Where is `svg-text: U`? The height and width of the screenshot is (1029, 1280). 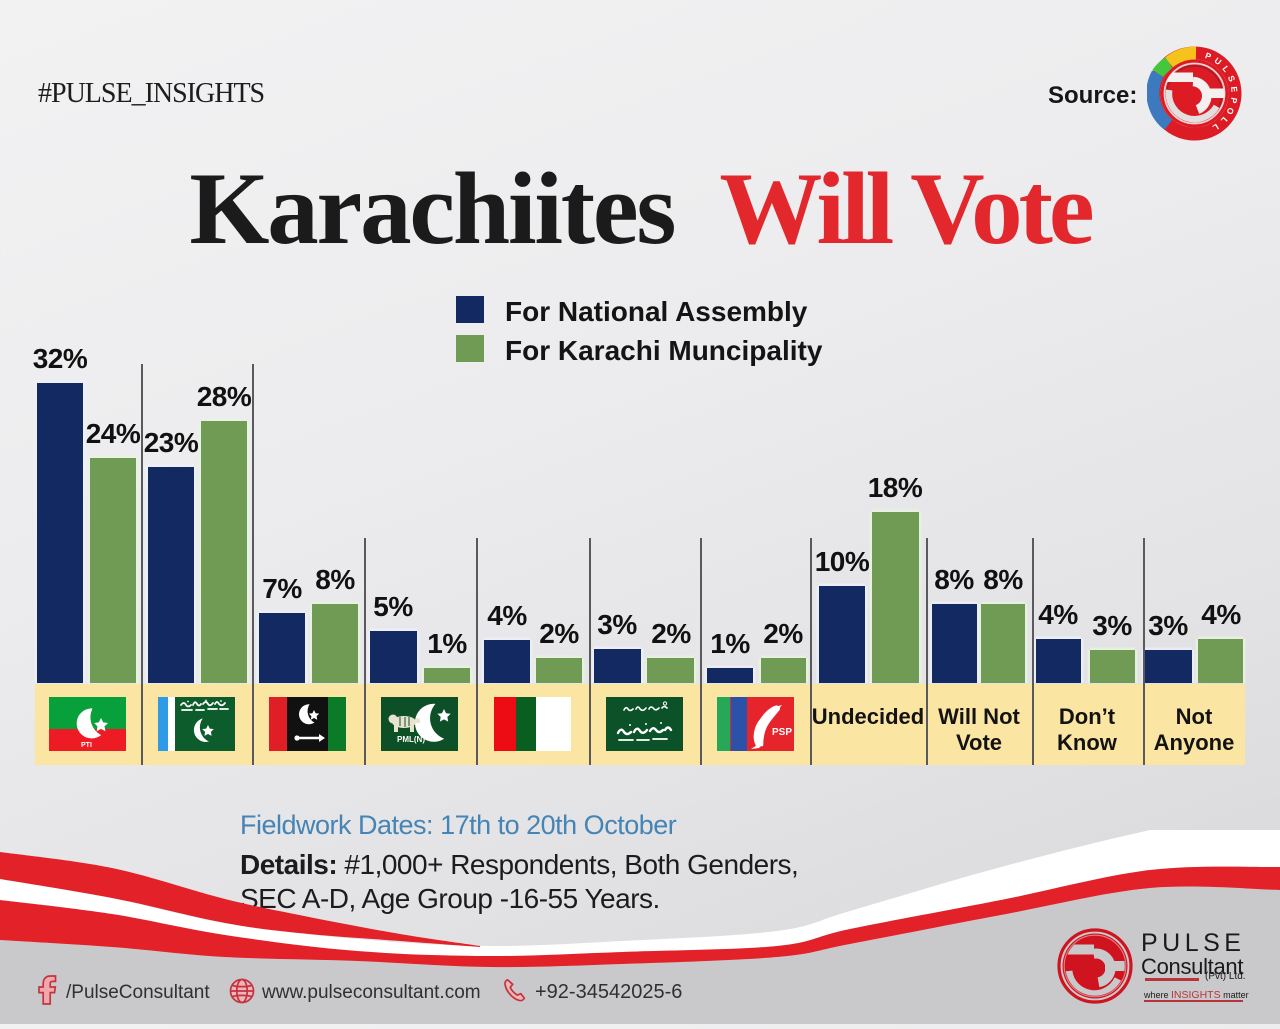 svg-text: U is located at coordinates (1218, 61).